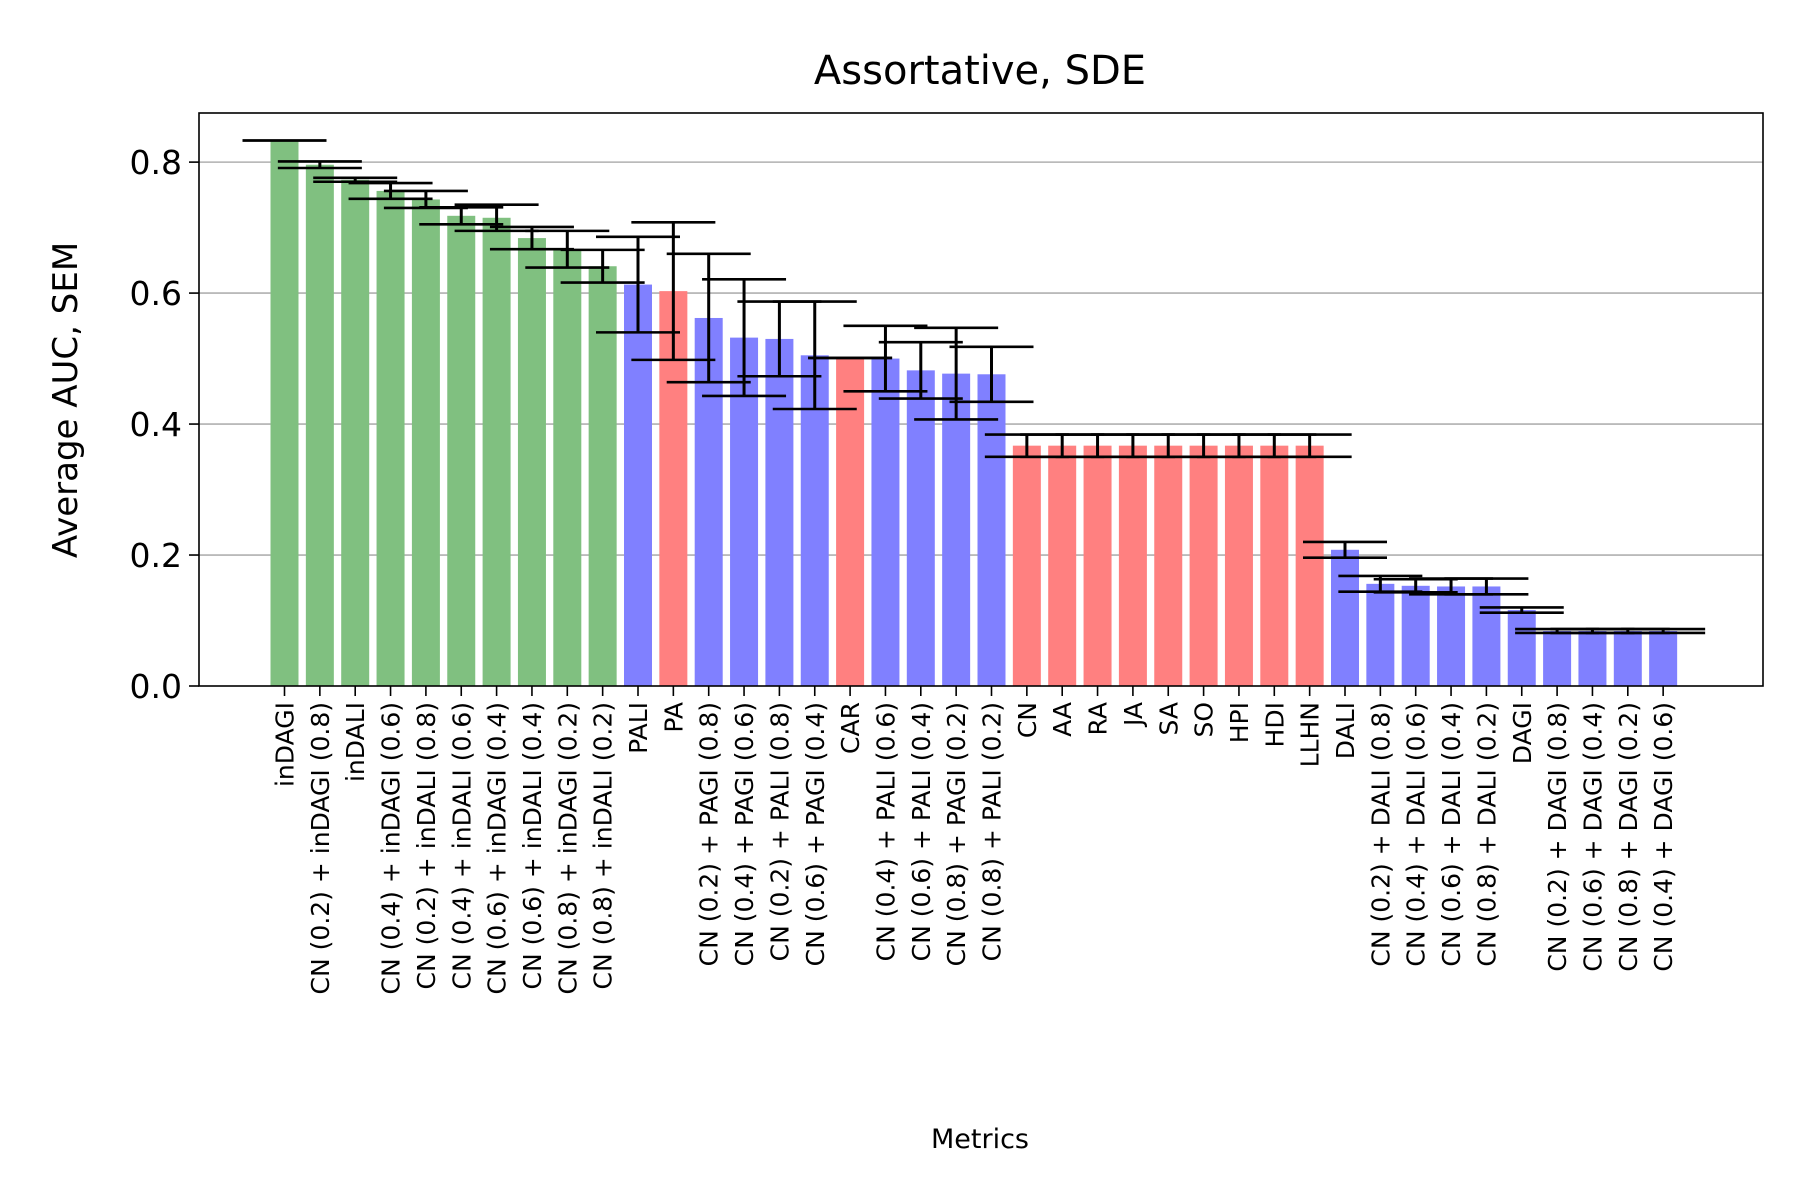  Describe the element at coordinates (1168, 718) in the screenshot. I see `x-tick-label: SA` at that location.